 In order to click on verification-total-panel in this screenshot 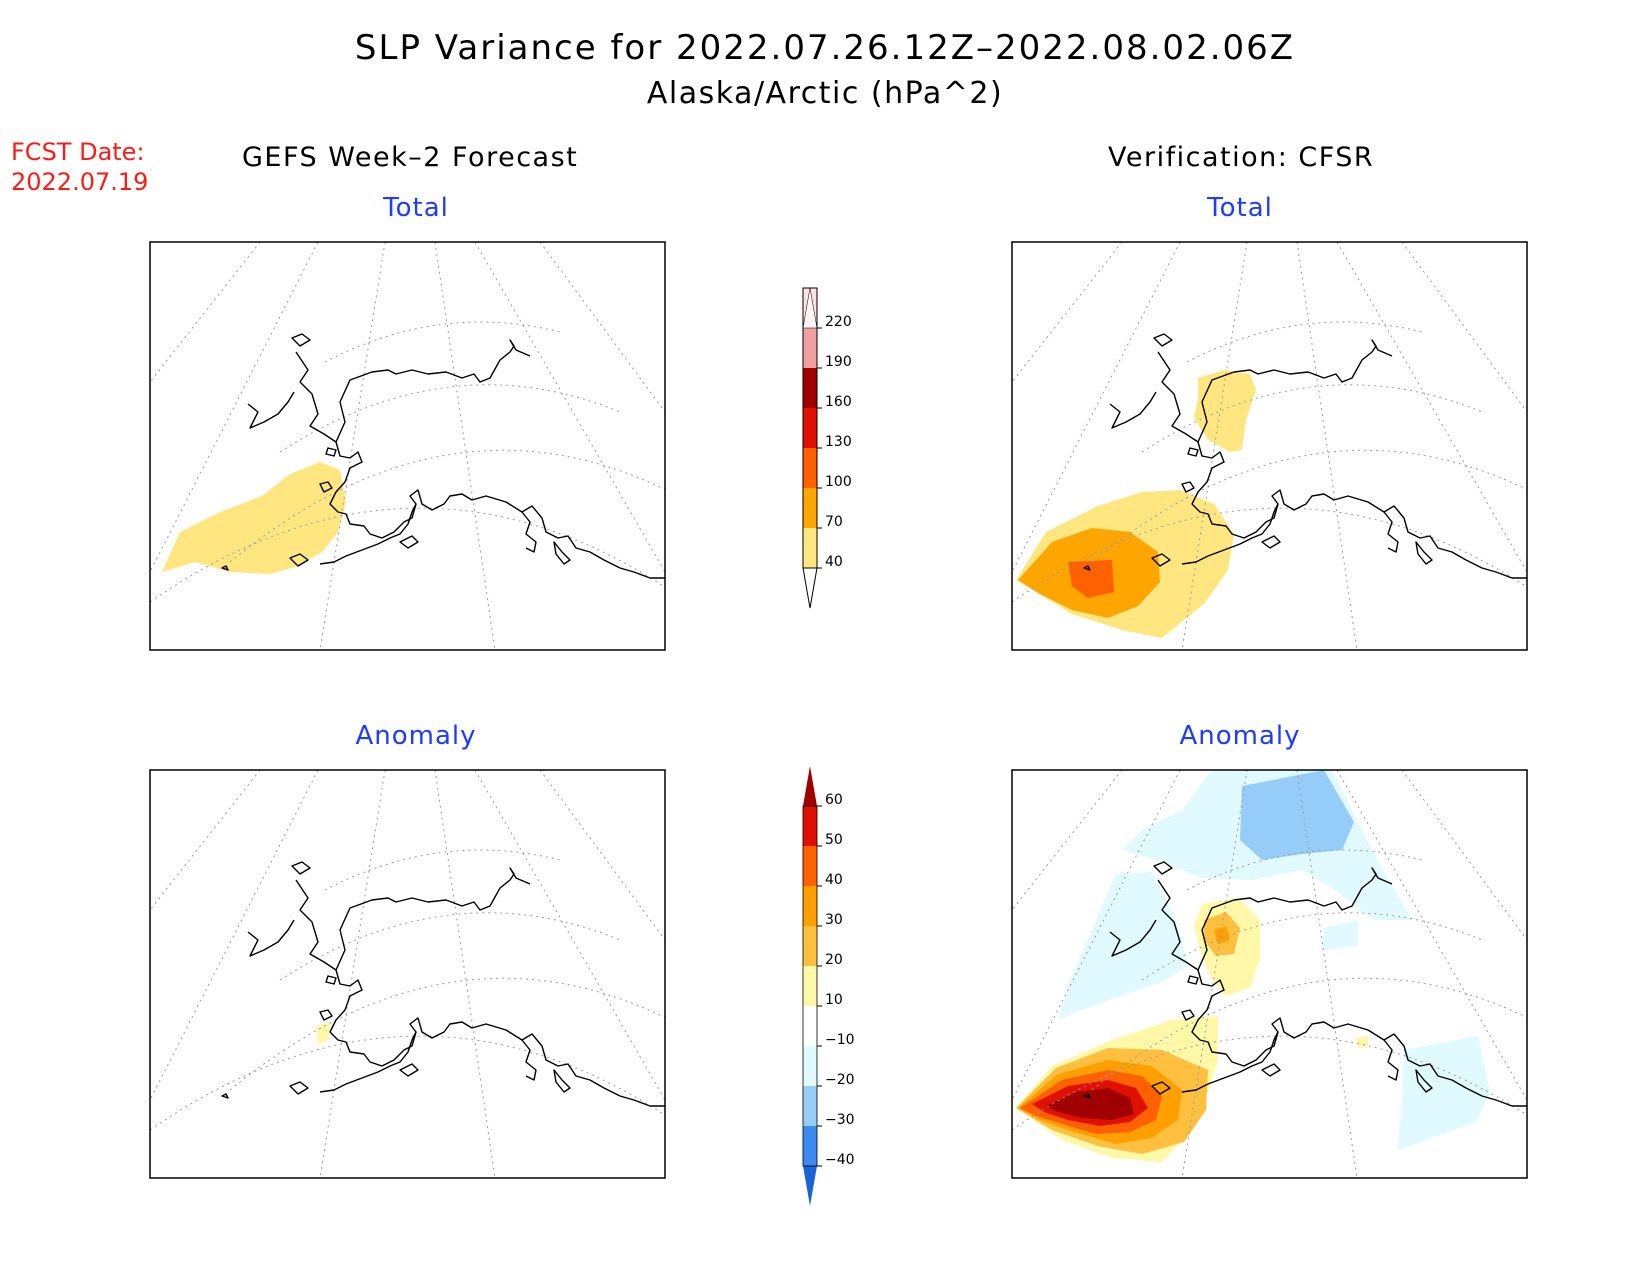, I will do `click(1269, 446)`.